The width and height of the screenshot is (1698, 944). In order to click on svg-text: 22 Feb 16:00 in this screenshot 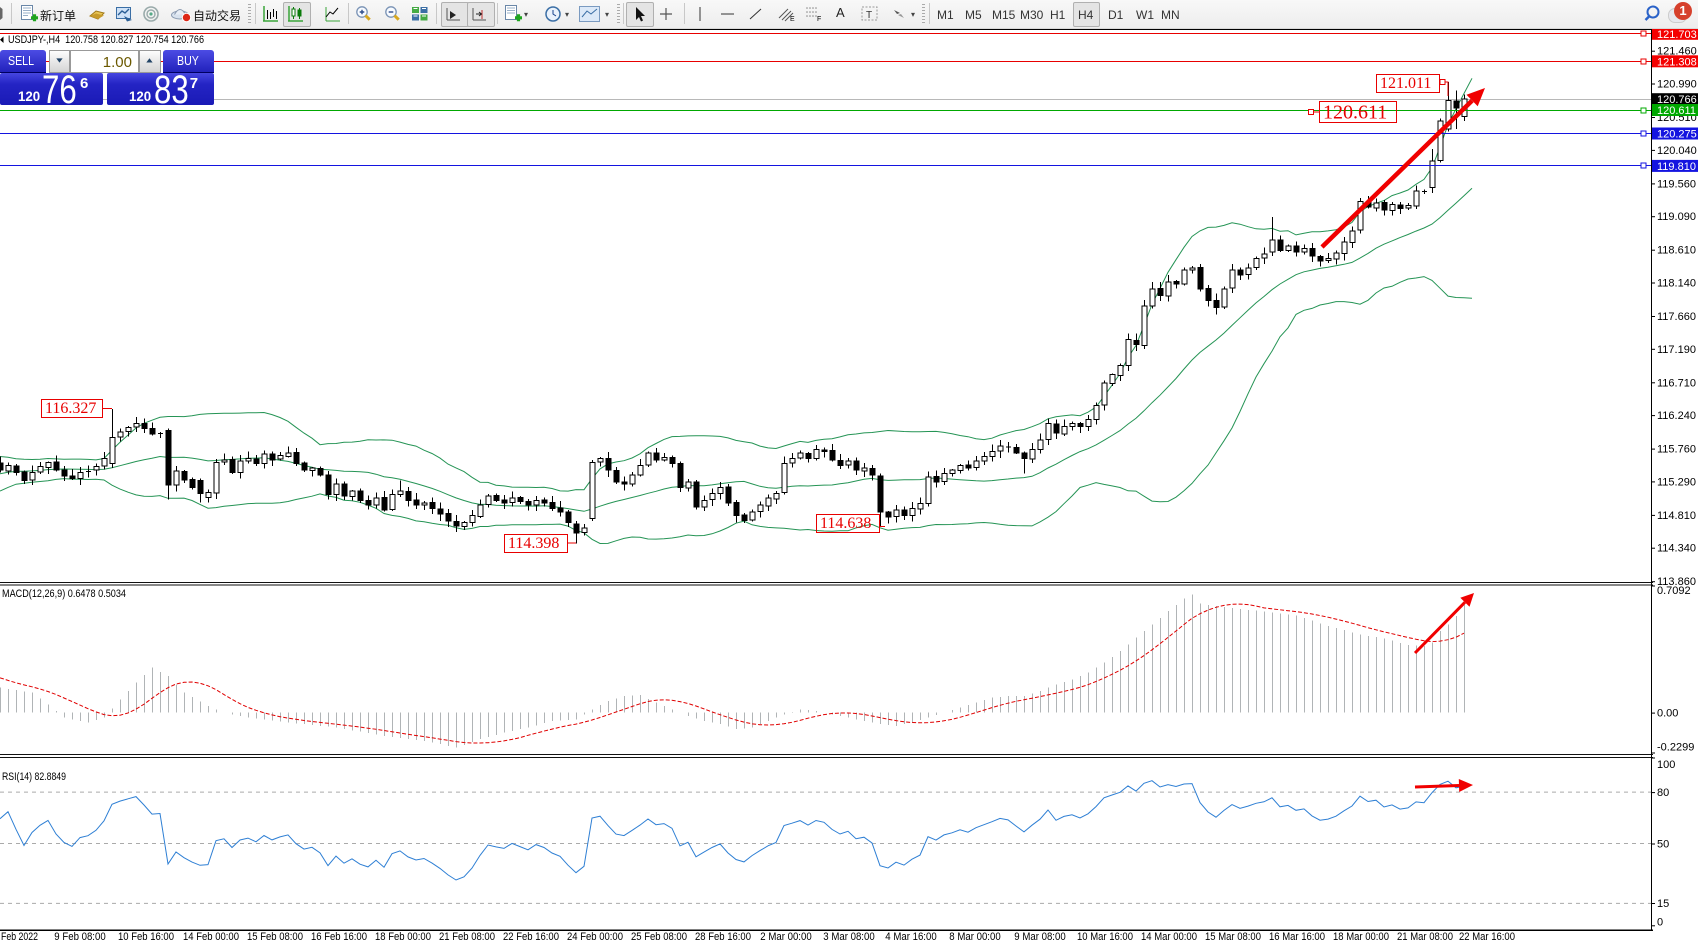, I will do `click(531, 937)`.